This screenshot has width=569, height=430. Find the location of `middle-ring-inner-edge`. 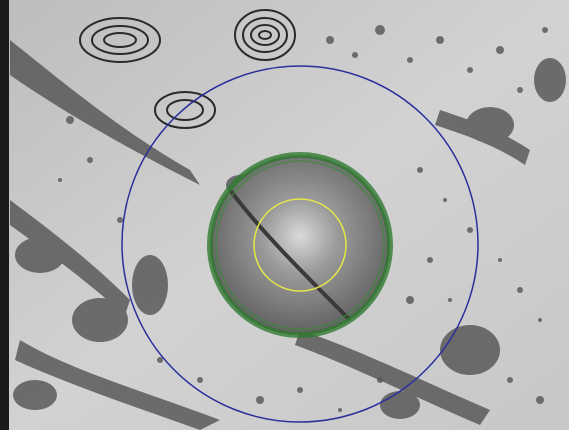

middle-ring-inner-edge is located at coordinates (300, 245).